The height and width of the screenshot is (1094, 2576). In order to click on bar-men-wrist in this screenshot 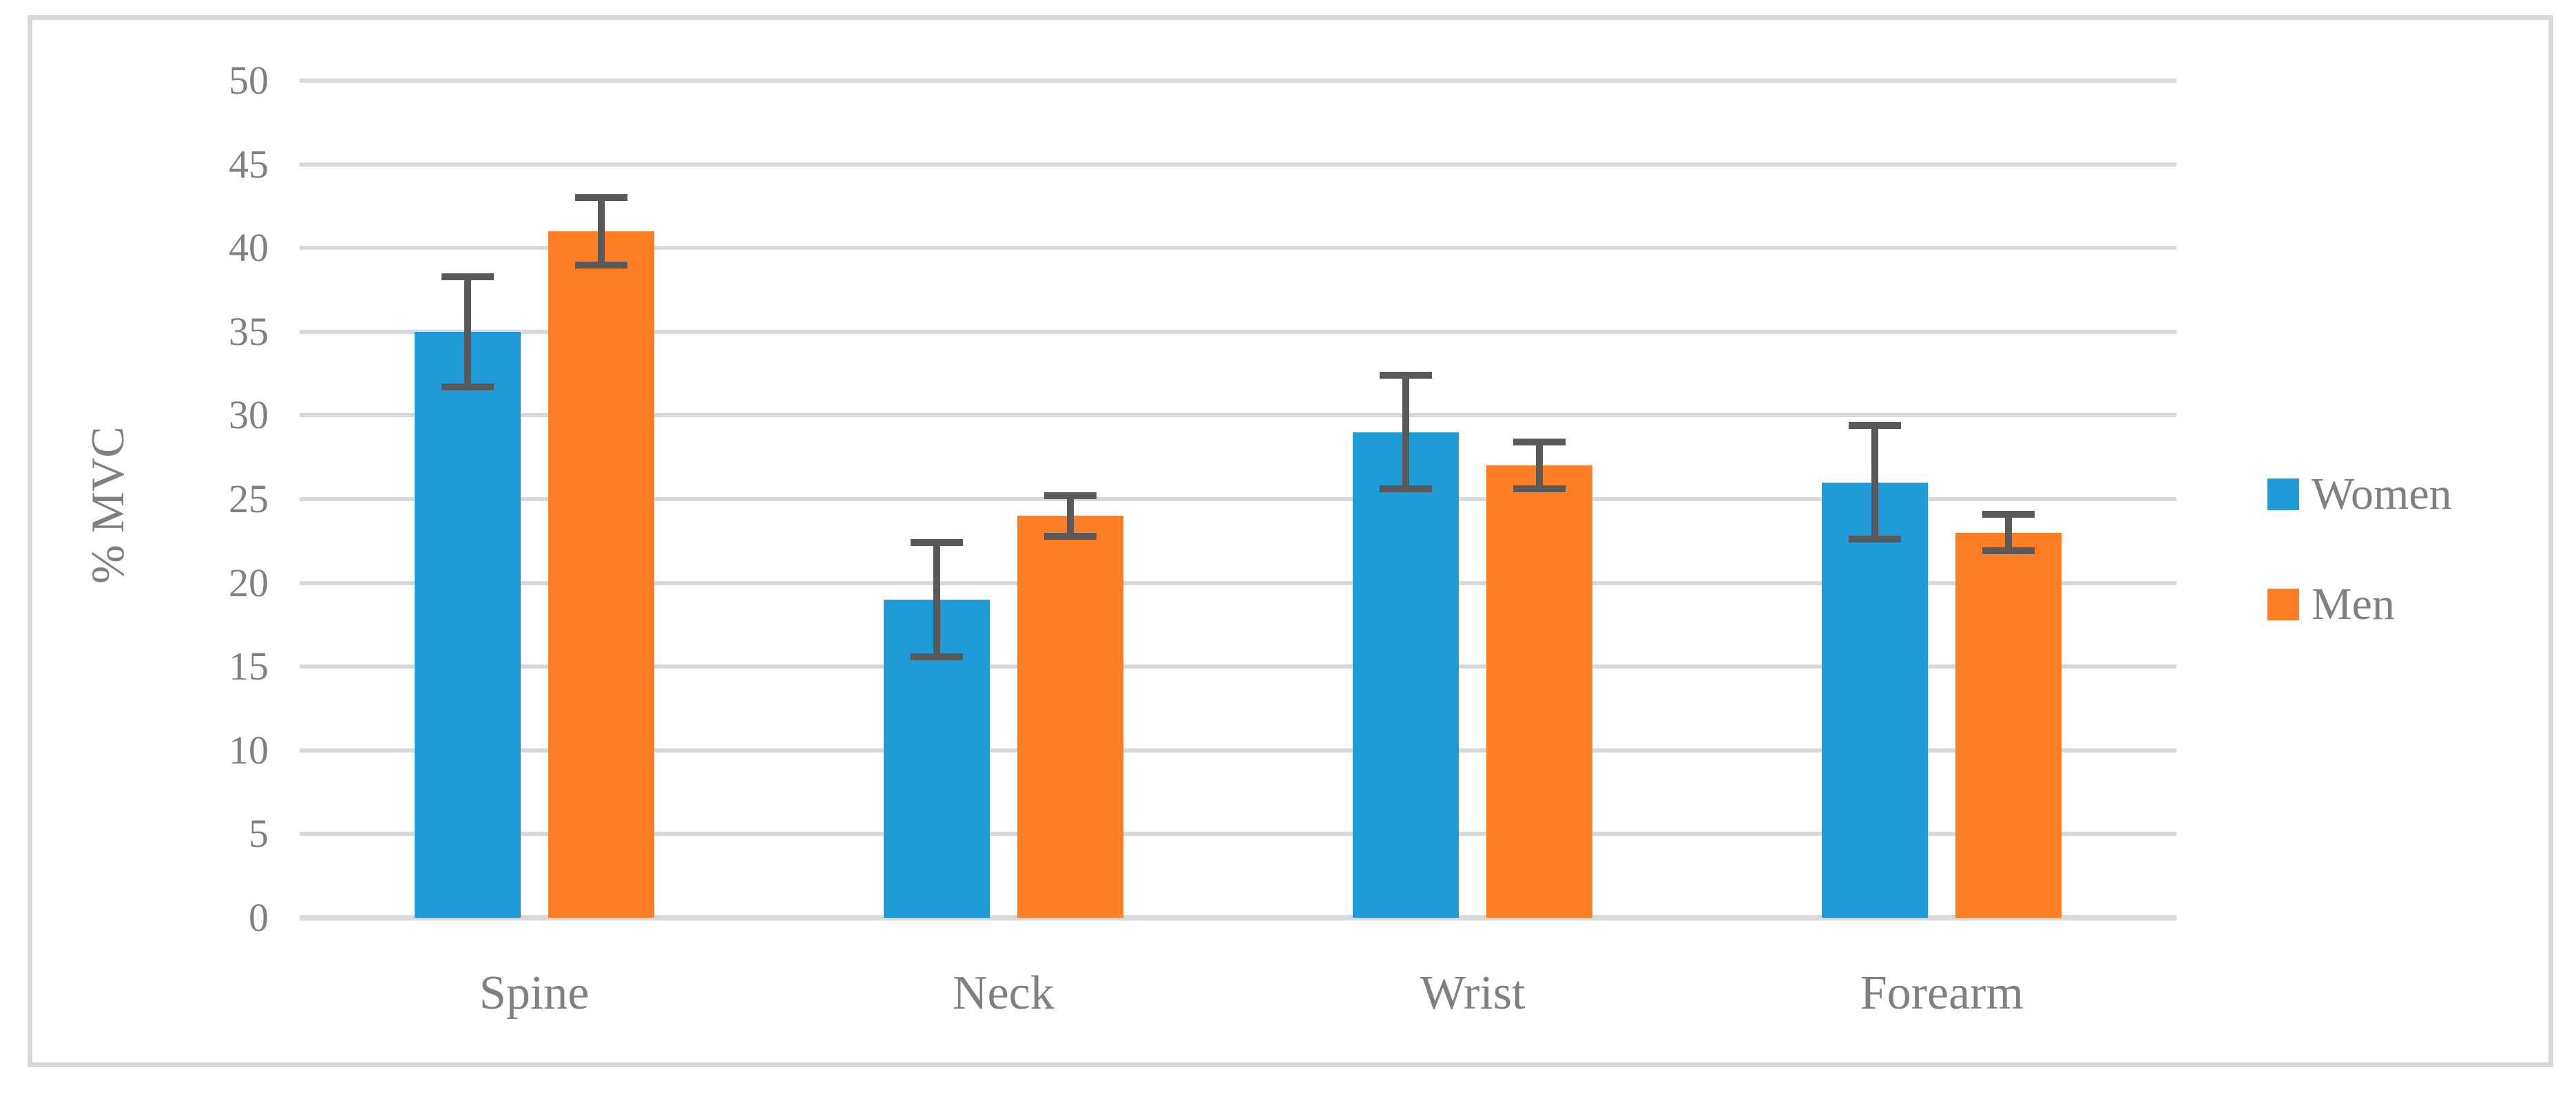, I will do `click(1539, 691)`.